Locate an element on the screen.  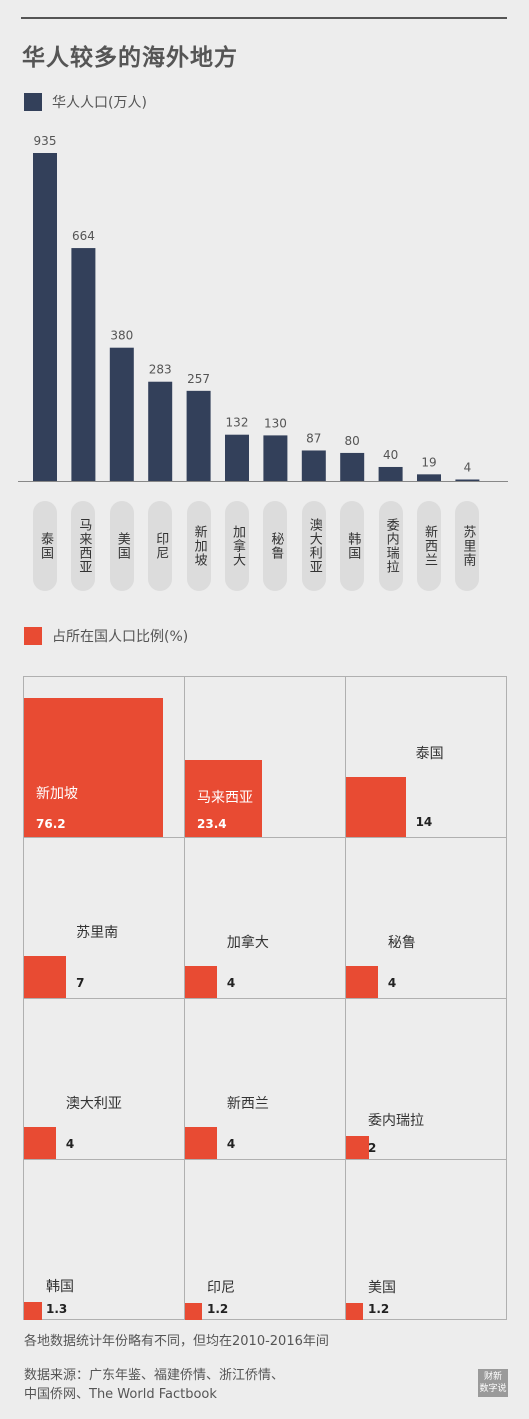
bar-category-label: 委内瑞拉 is located at coordinates (390, 546).